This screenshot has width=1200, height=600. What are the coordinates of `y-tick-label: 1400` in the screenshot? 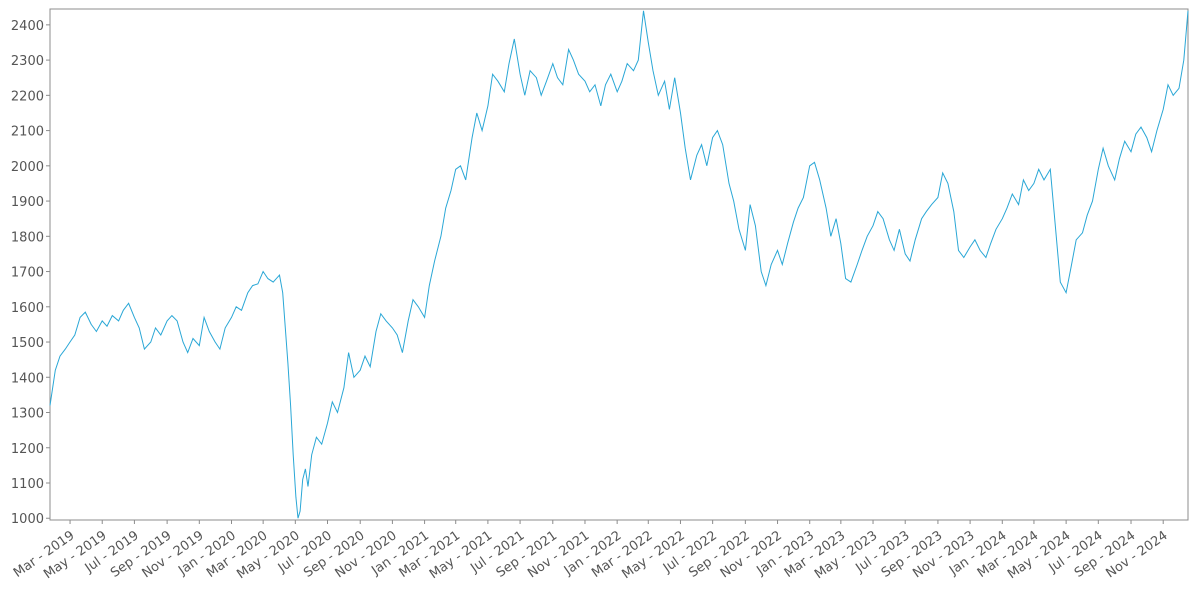 It's located at (27, 378).